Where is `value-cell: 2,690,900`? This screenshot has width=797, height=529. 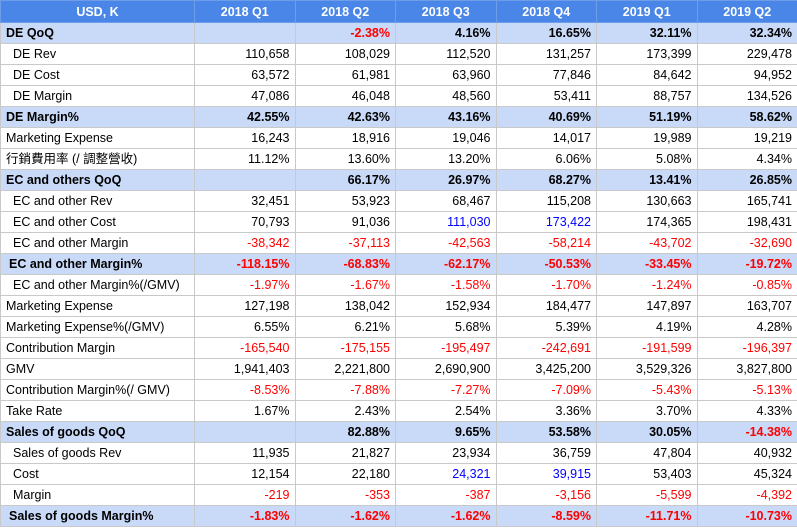 value-cell: 2,690,900 is located at coordinates (446, 369).